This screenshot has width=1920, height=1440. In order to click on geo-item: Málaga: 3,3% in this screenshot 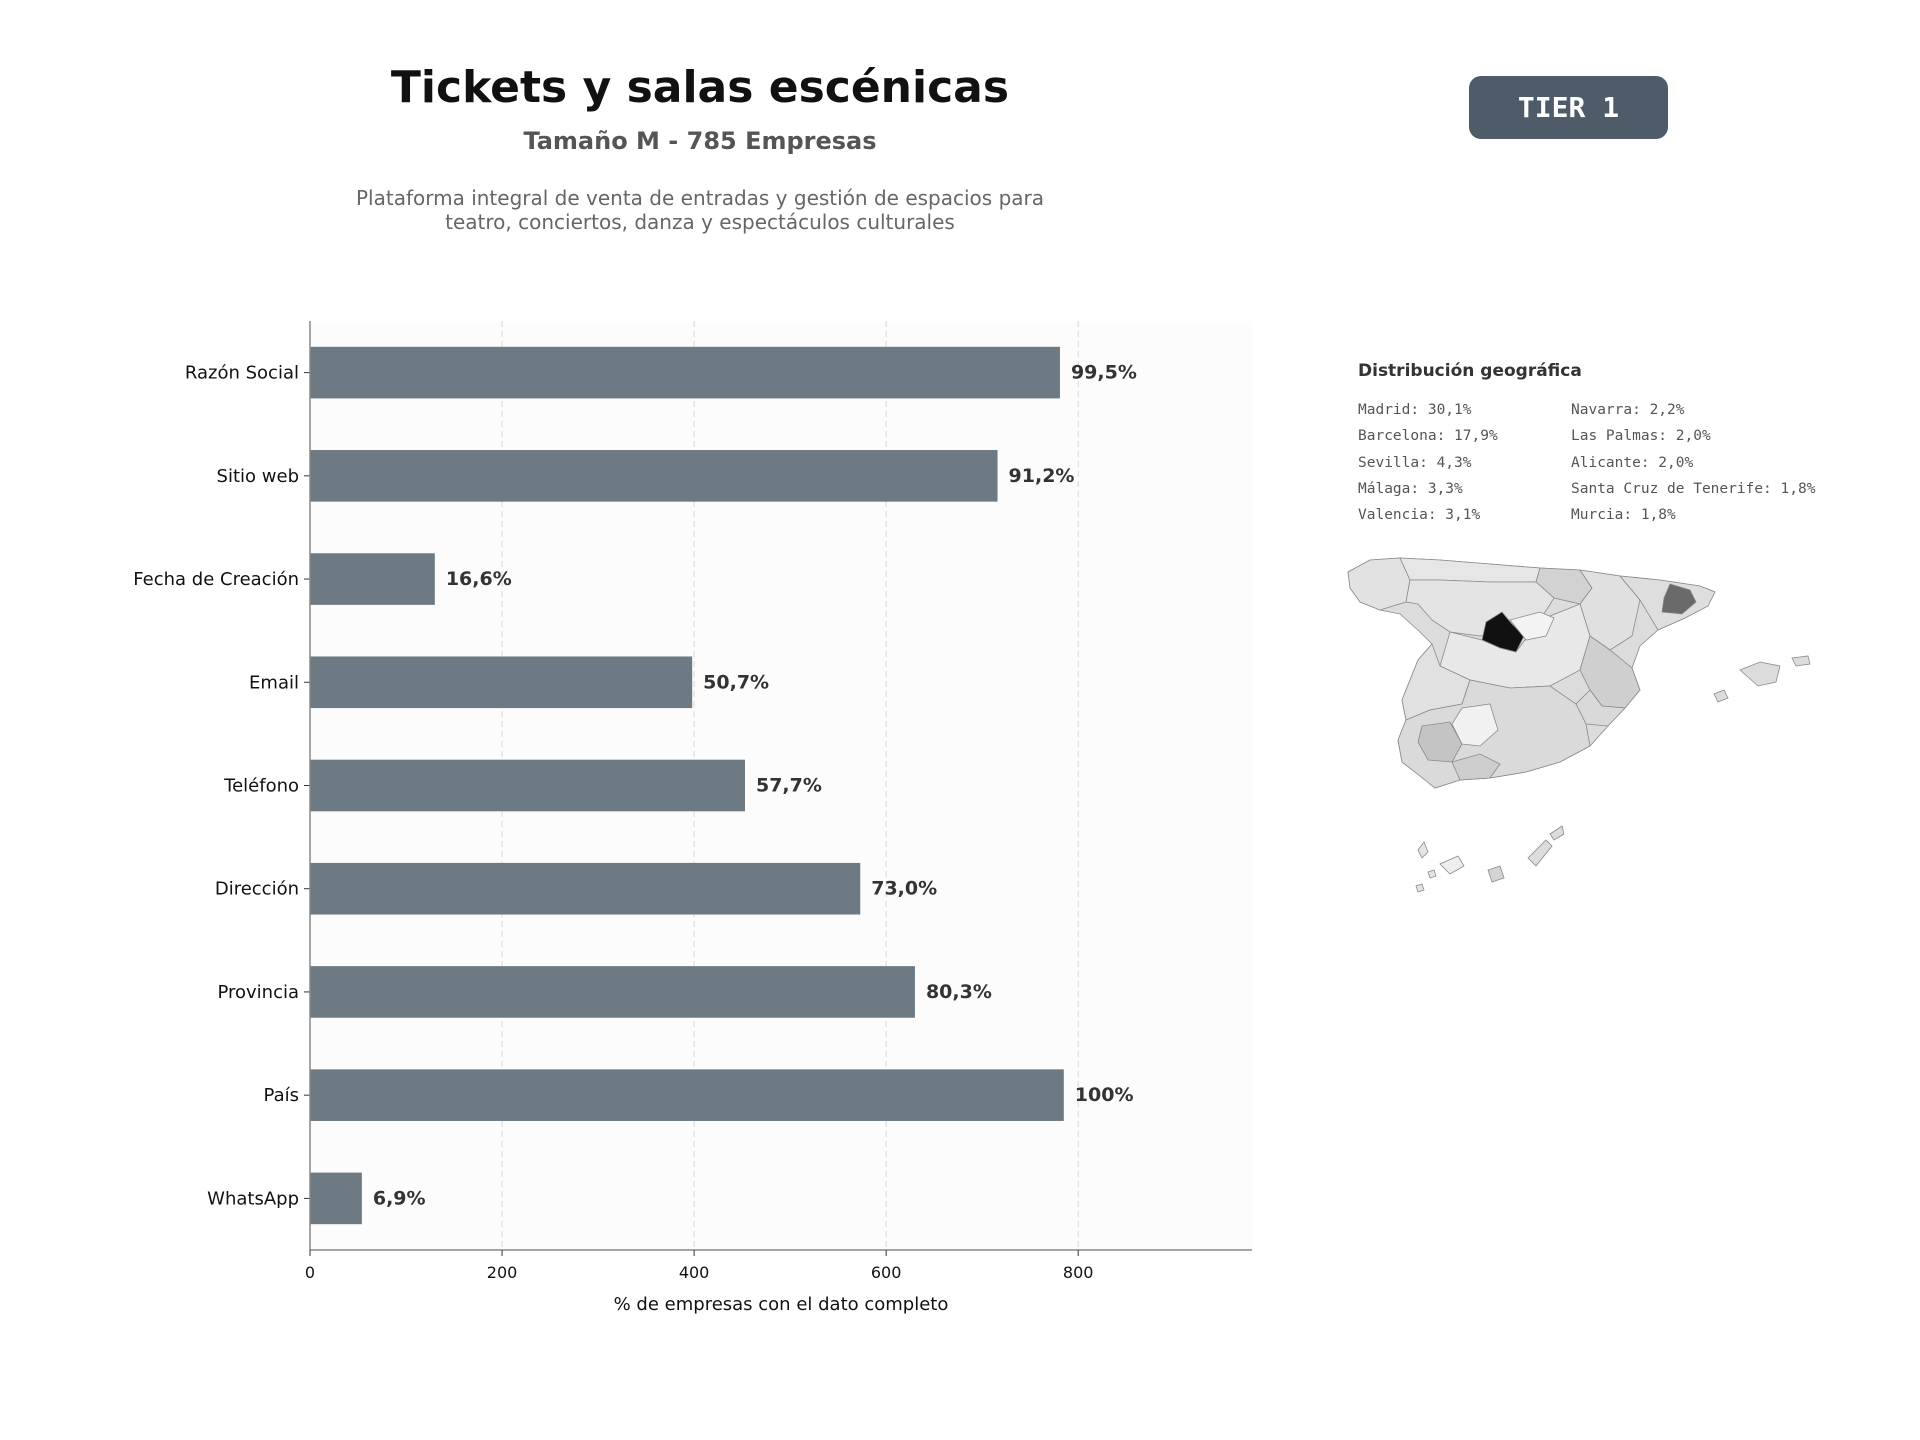, I will do `click(1410, 488)`.